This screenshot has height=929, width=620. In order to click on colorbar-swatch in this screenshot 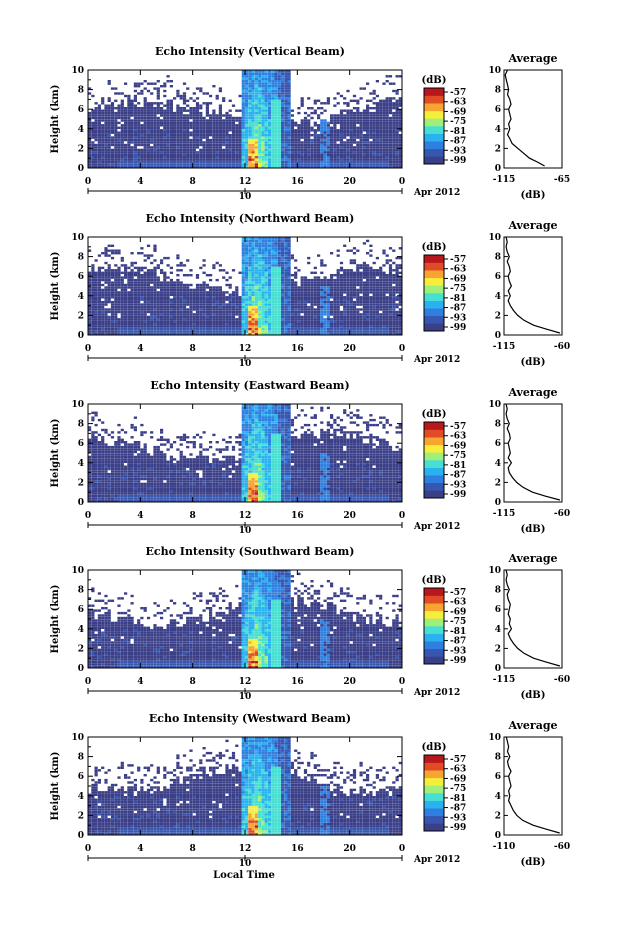, I will do `click(434, 107)`.